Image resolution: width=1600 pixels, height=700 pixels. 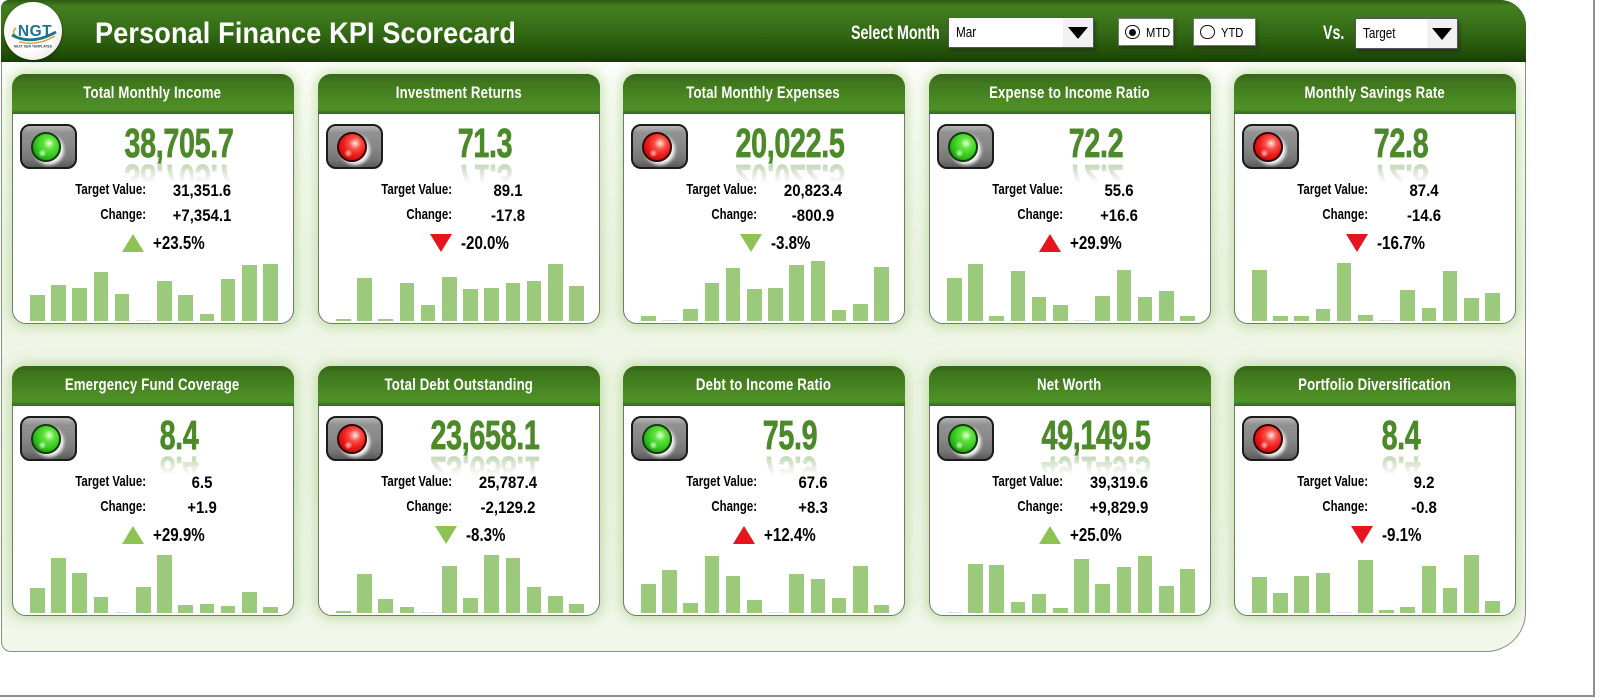 What do you see at coordinates (33, 47) in the screenshot?
I see `svg-text: NEXT GEN TEMPLATES` at bounding box center [33, 47].